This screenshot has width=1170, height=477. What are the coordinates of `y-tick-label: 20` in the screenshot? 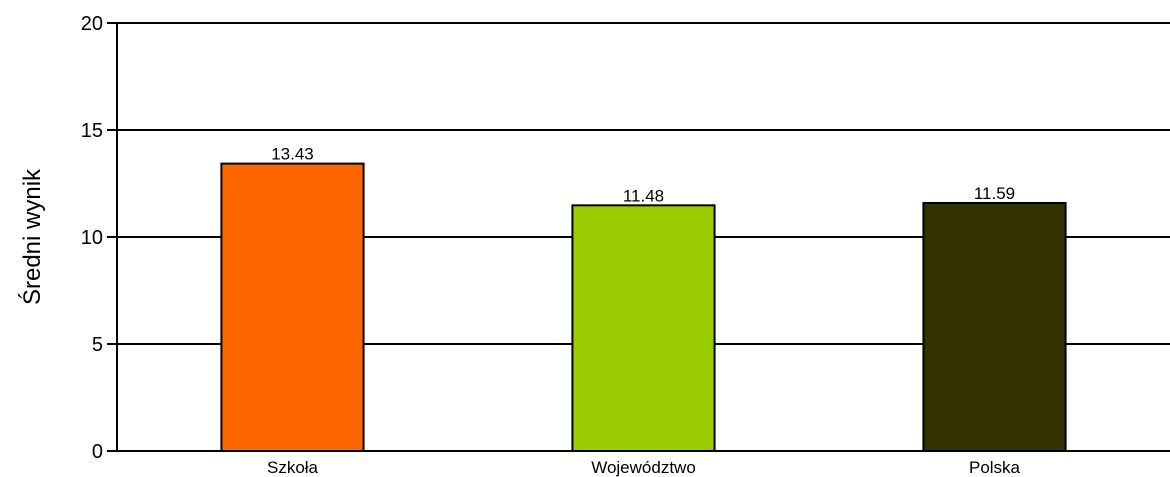 It's located at (92, 24).